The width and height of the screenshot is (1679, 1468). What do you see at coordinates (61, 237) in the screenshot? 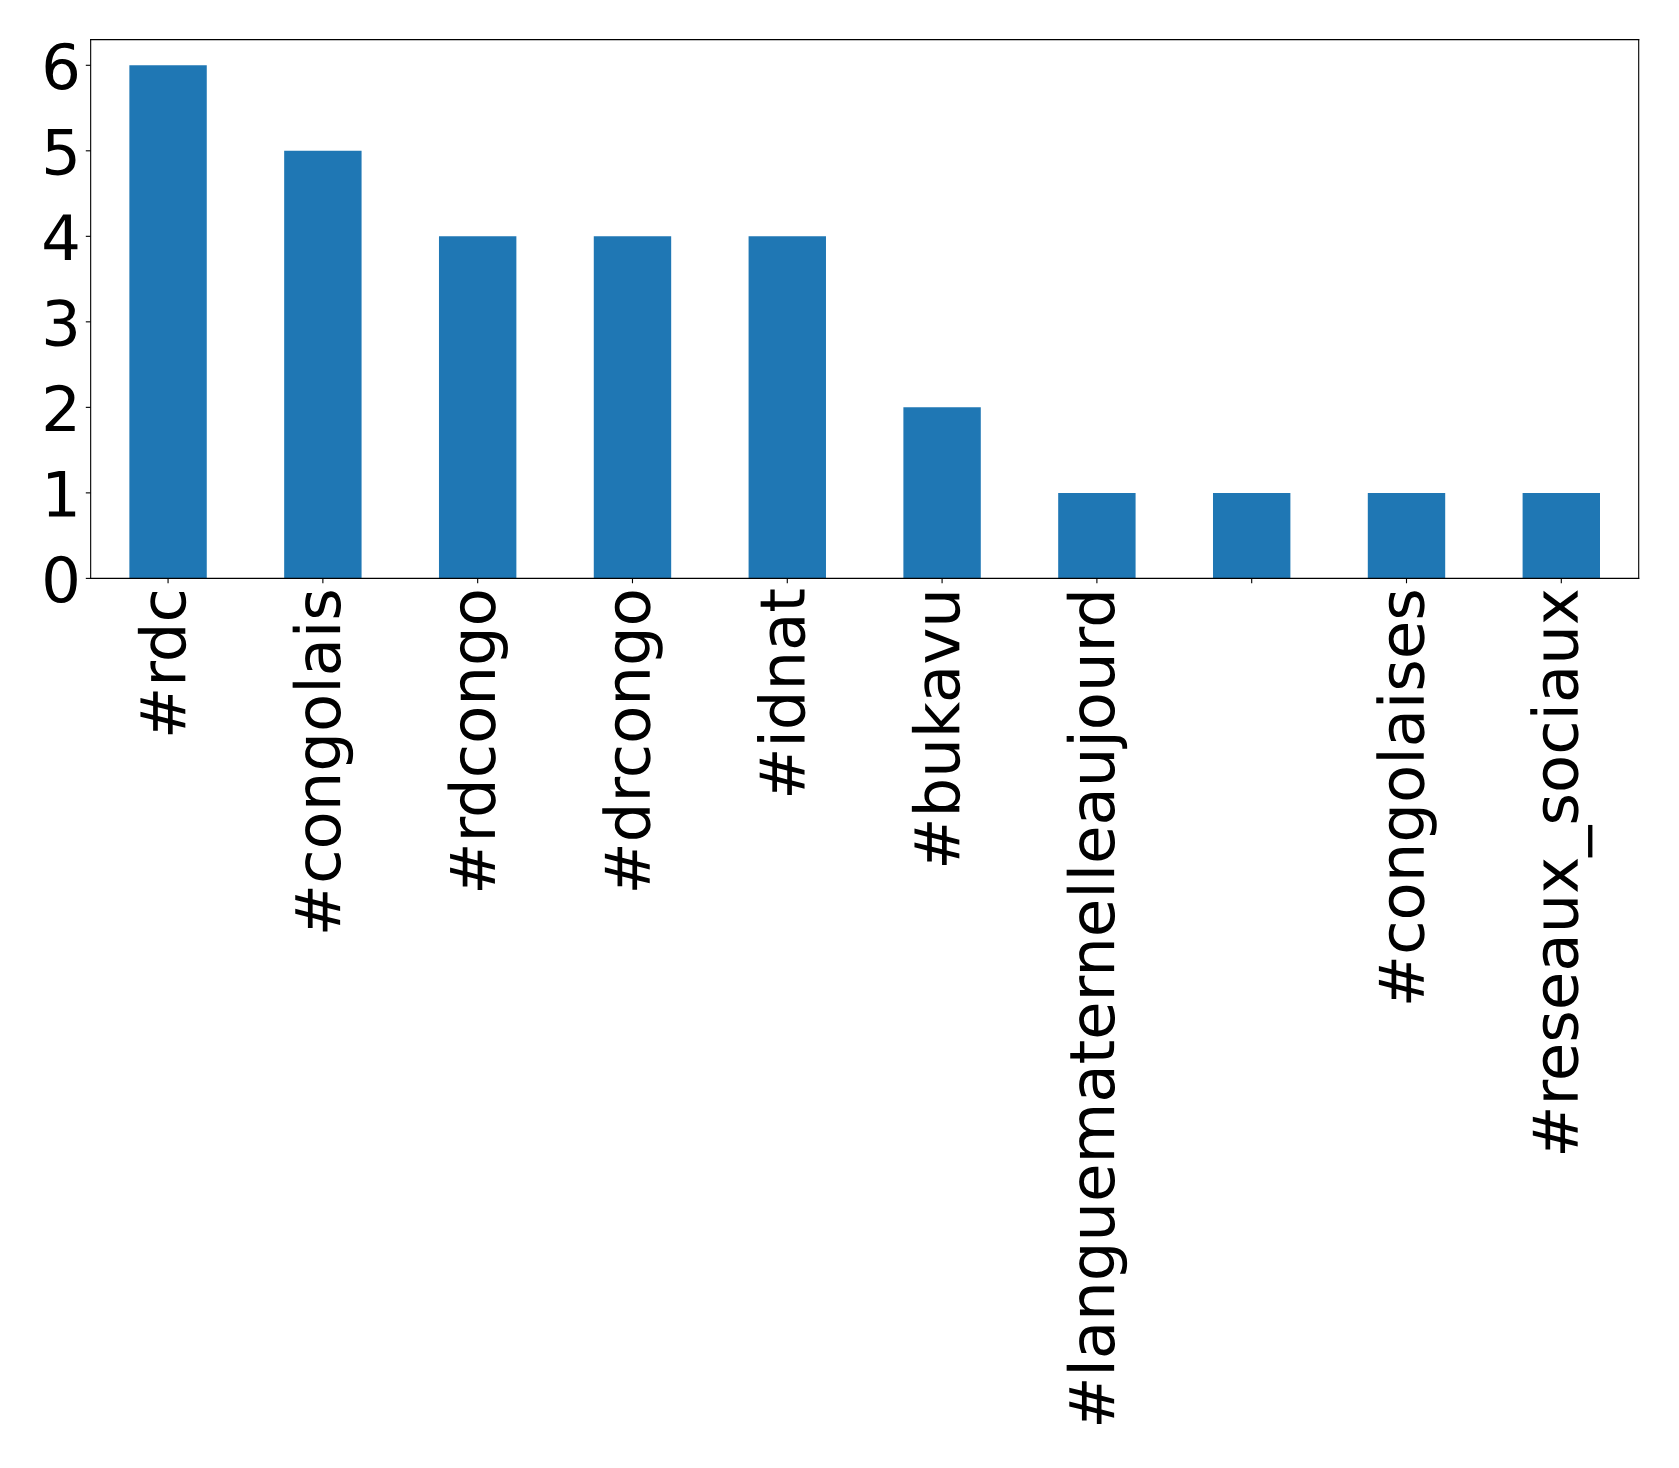
I see `y-tick-label: 4` at bounding box center [61, 237].